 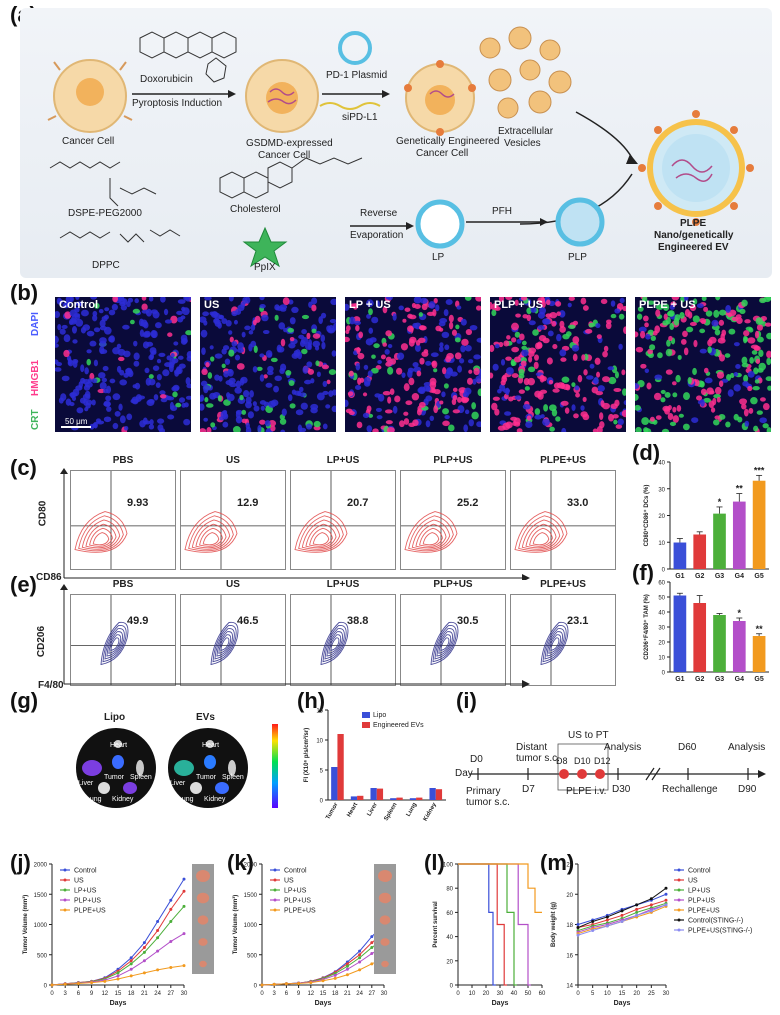 What do you see at coordinates (583, 767) in the screenshot?
I see `treatment-window` at bounding box center [583, 767].